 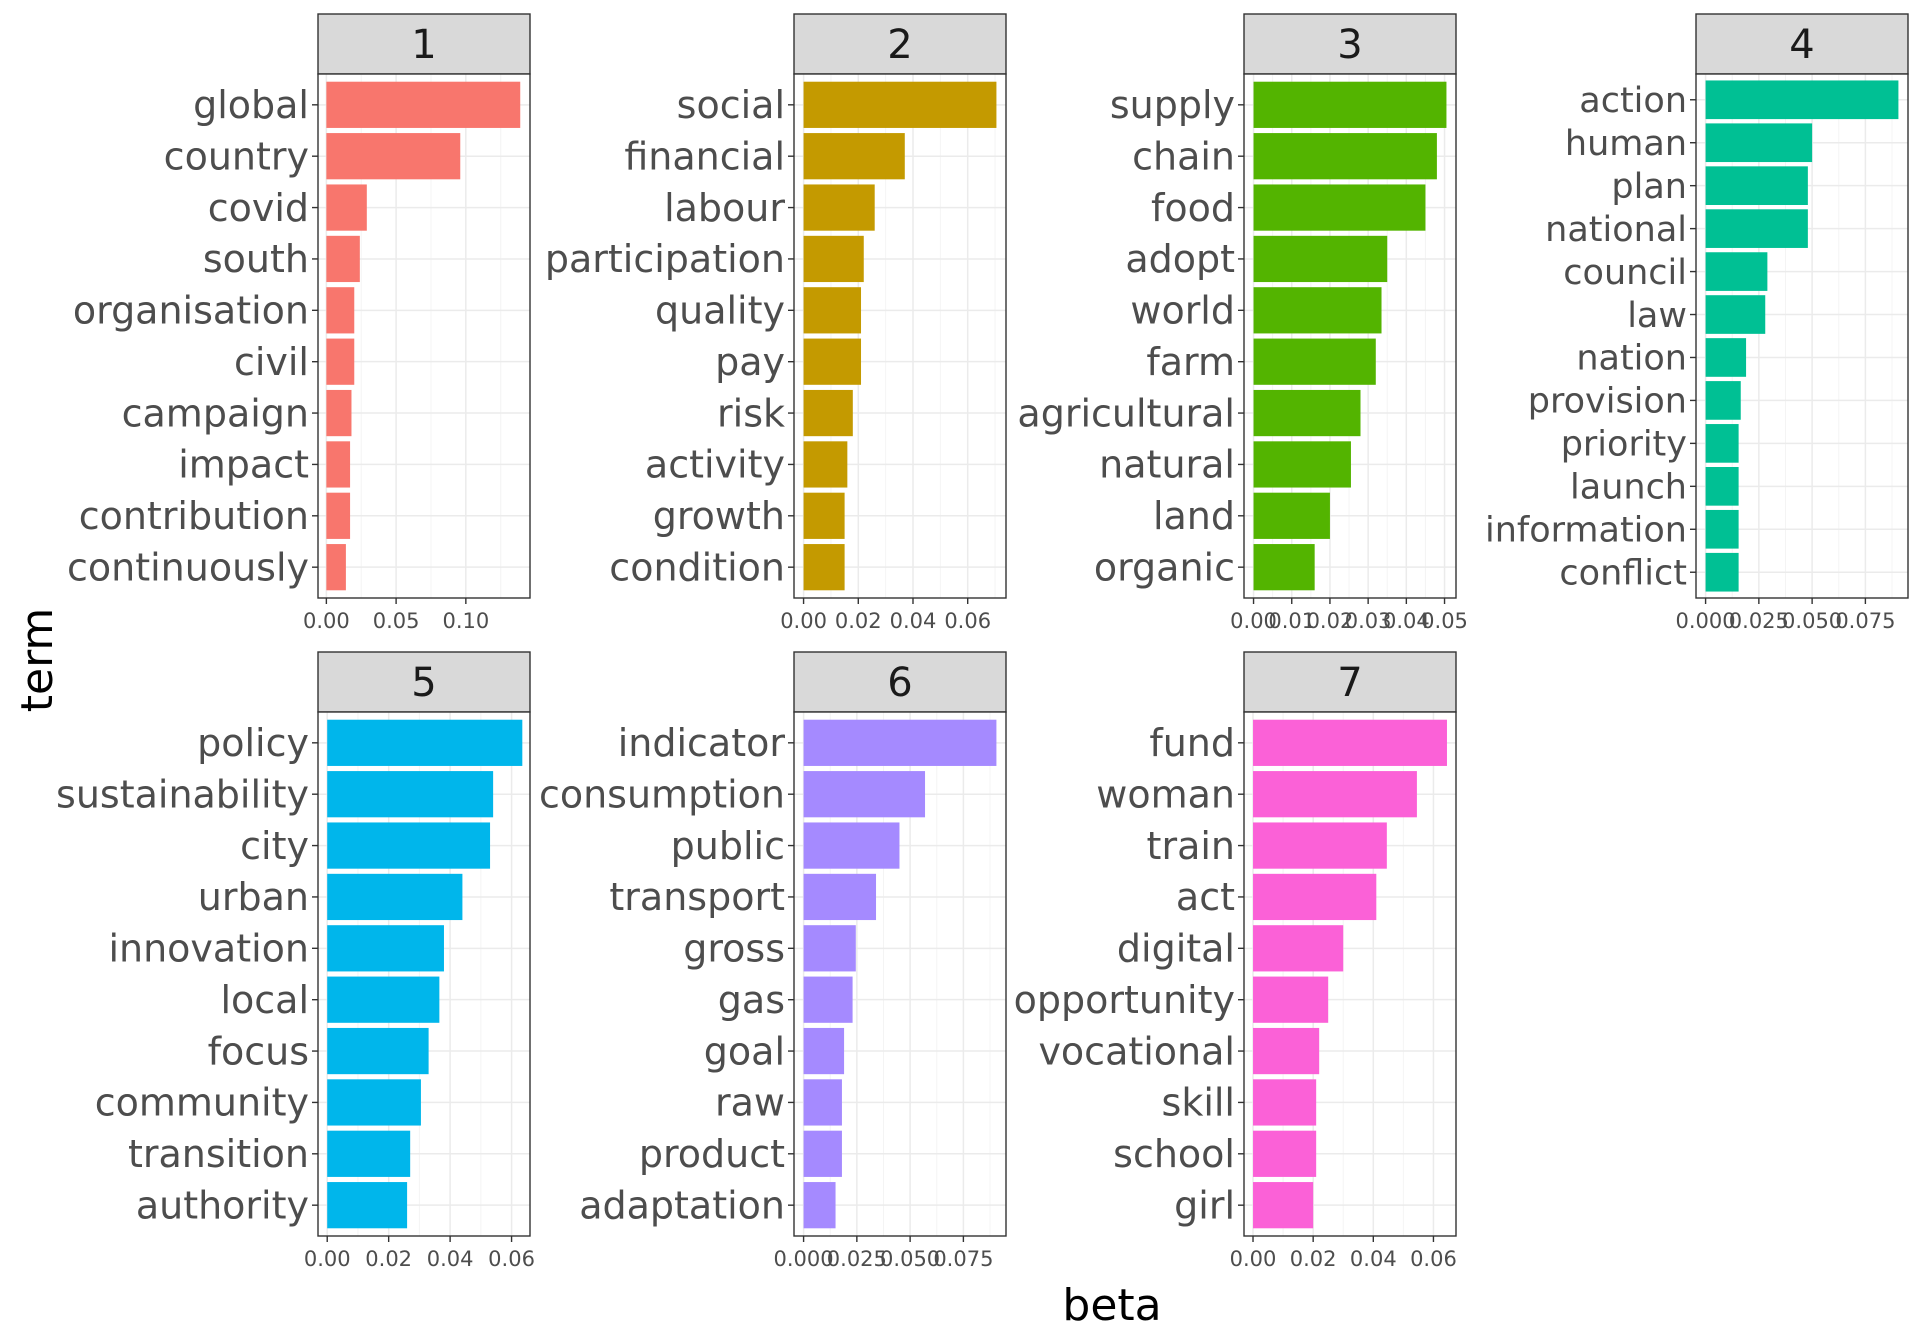 I want to click on bar-consumption, so click(x=864, y=794).